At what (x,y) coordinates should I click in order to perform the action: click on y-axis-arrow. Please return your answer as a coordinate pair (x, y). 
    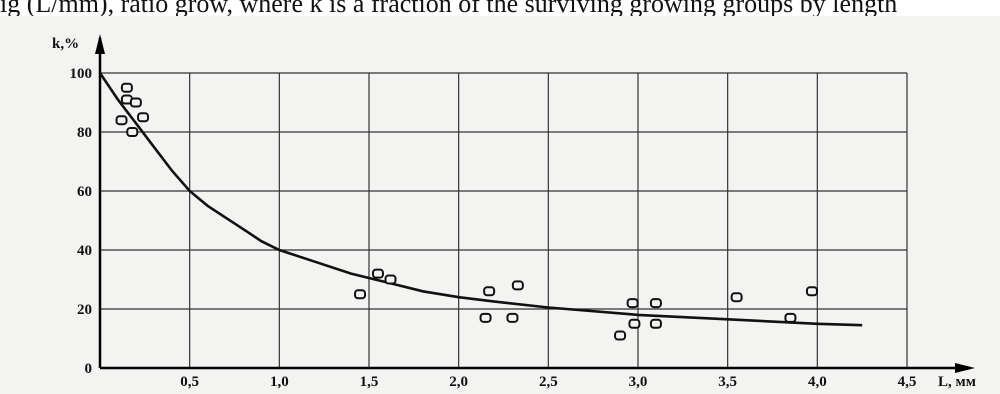
    Looking at the image, I should click on (100, 44).